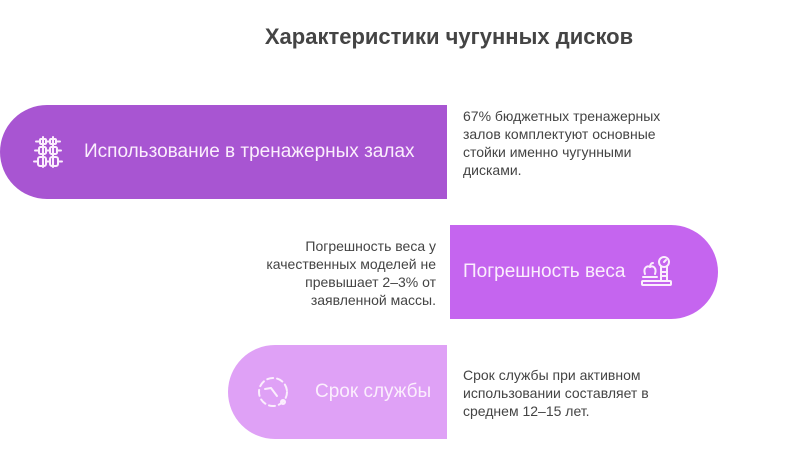 The height and width of the screenshot is (467, 785). I want to click on dumbbell-rack-icon, so click(48, 152).